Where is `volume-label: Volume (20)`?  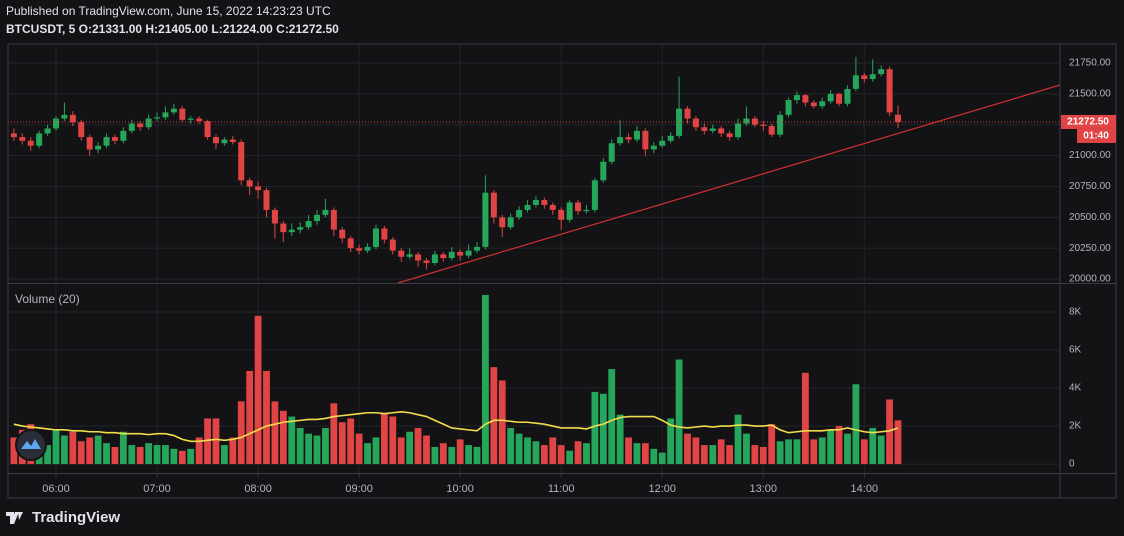 volume-label: Volume (20) is located at coordinates (47, 299).